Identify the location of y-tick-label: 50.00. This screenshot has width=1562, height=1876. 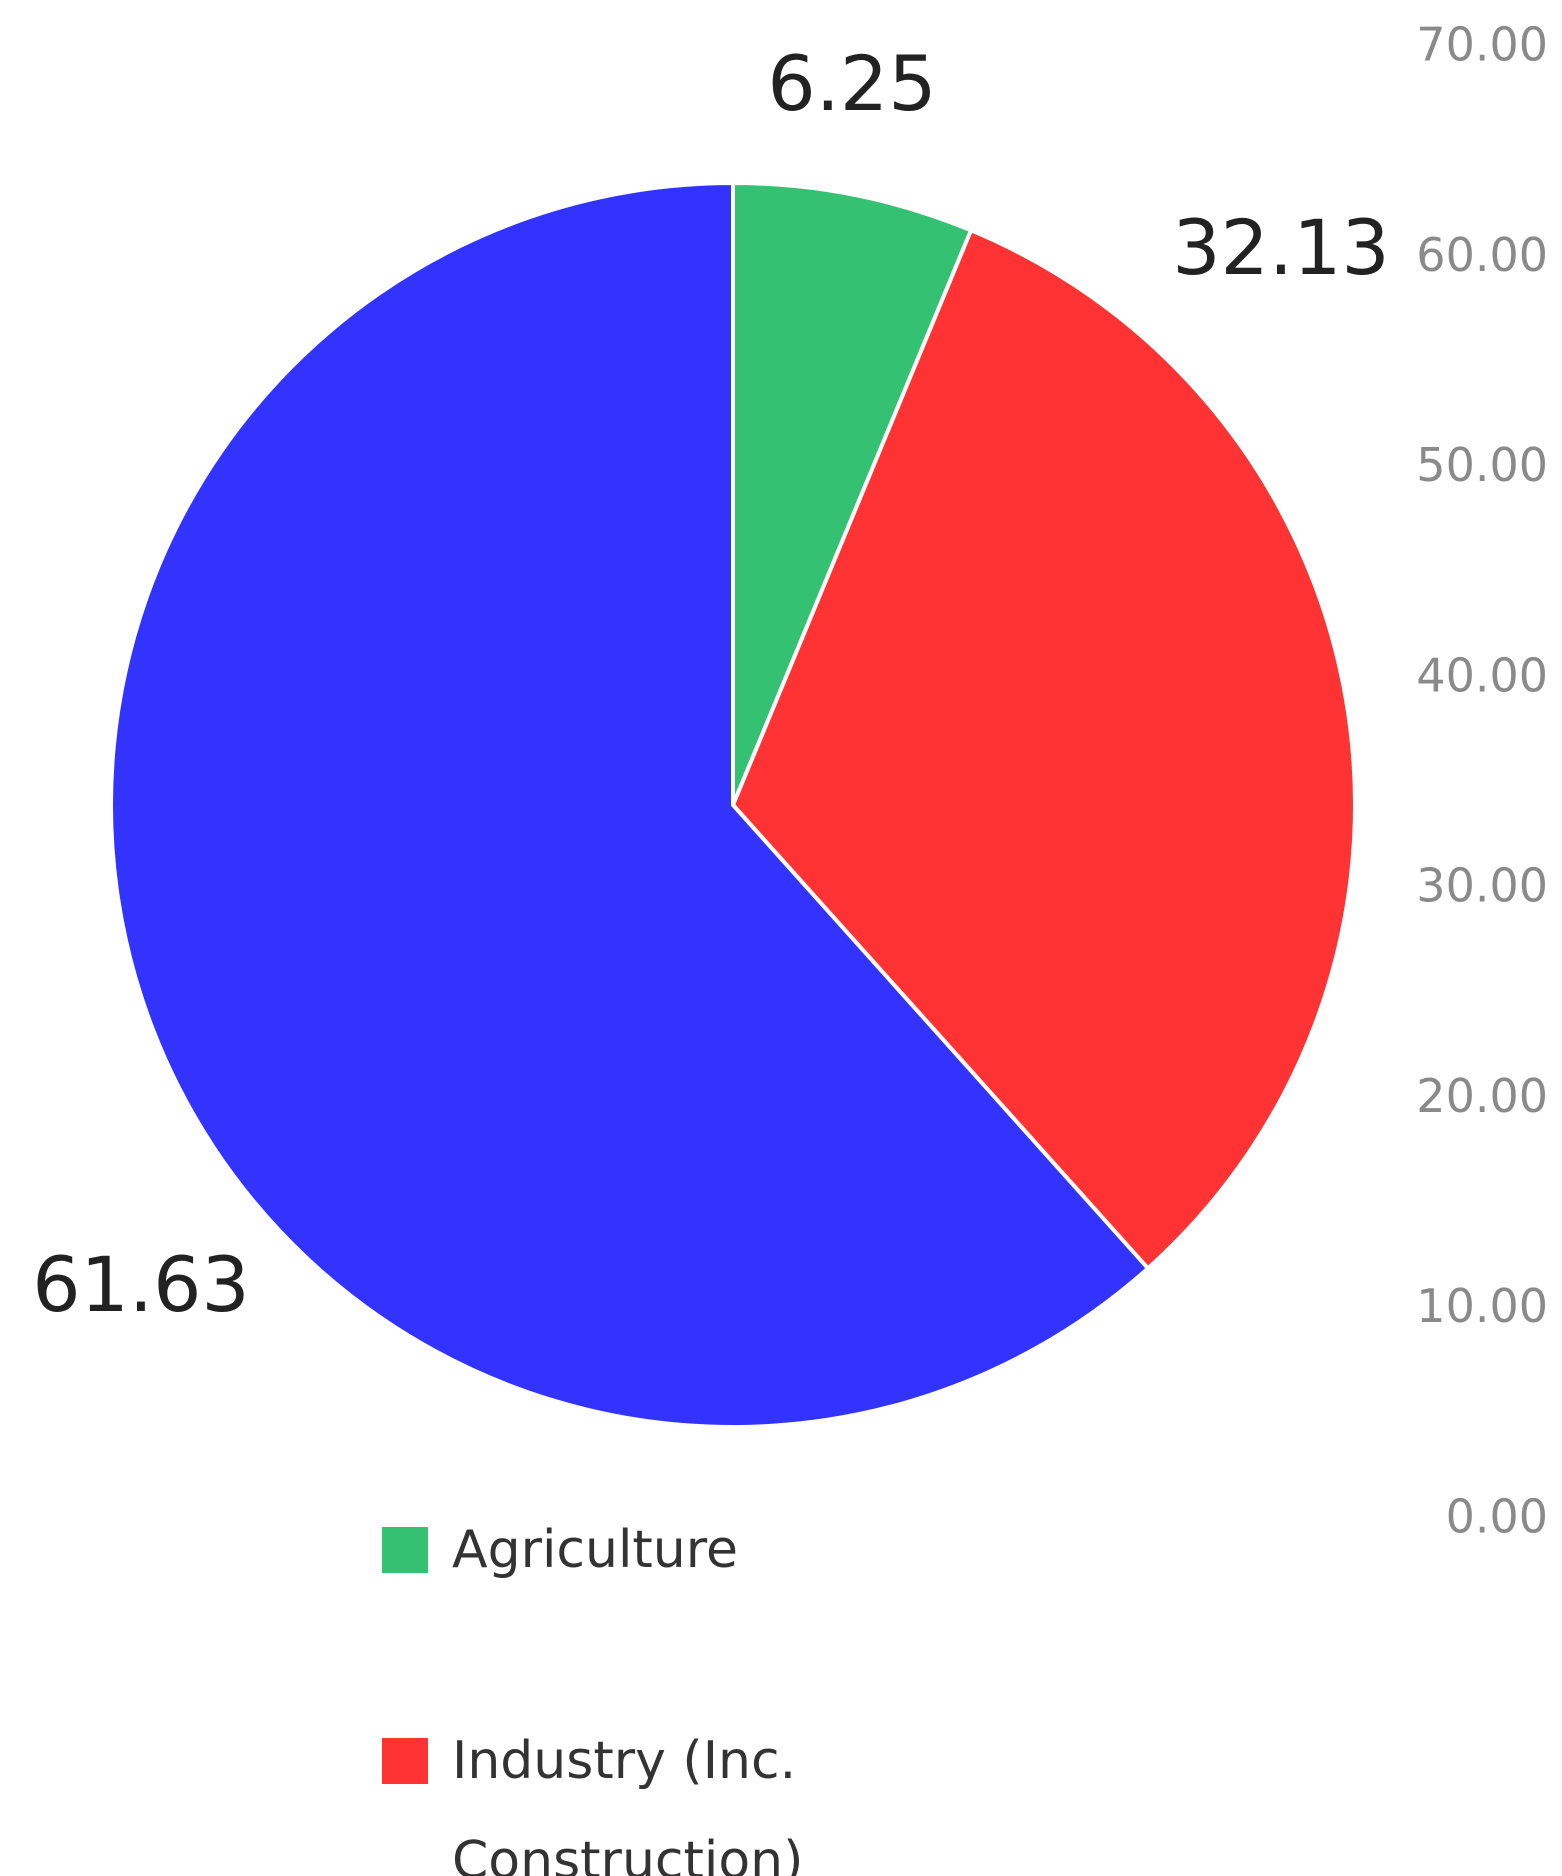
(1482, 465).